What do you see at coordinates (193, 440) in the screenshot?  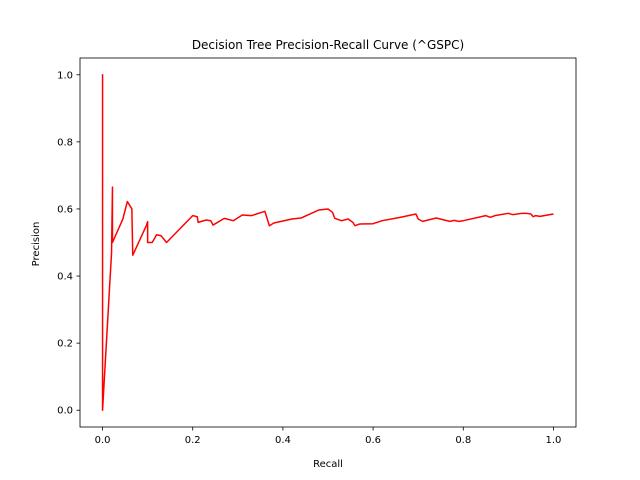 I see `x-tick-label: 0.2` at bounding box center [193, 440].